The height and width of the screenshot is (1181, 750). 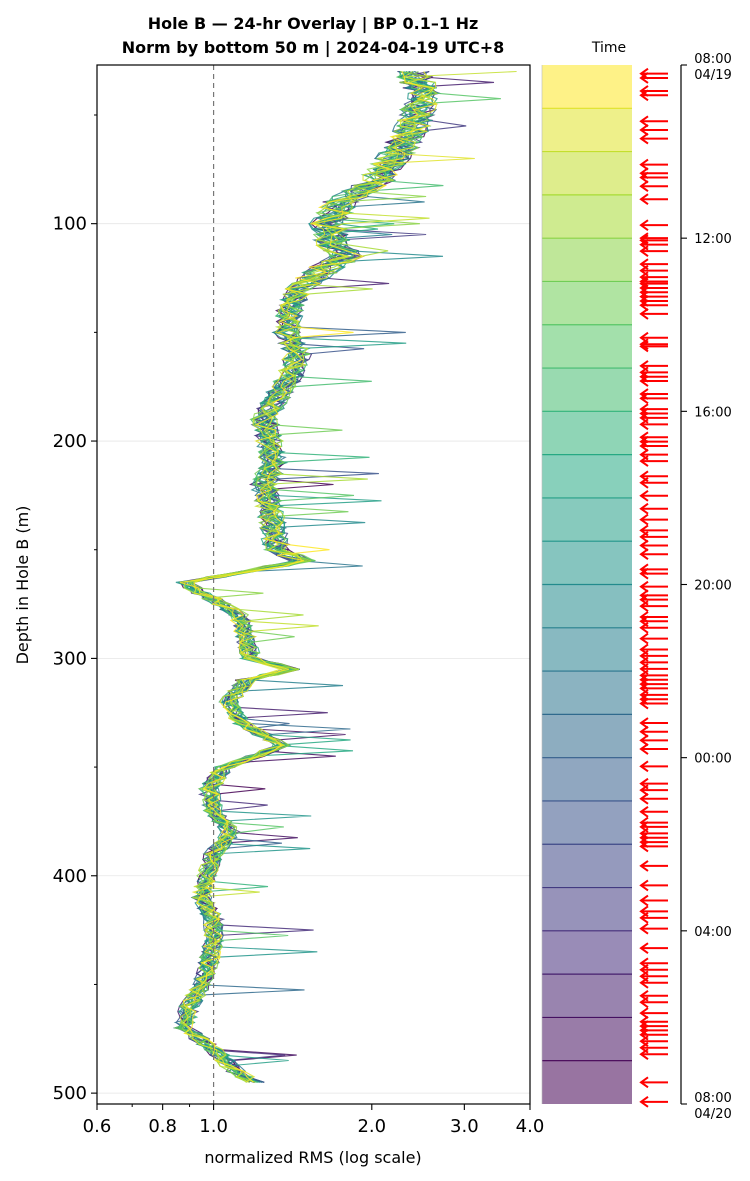 What do you see at coordinates (312, 1157) in the screenshot?
I see `x-axis-label: normalized RMS (log scale)` at bounding box center [312, 1157].